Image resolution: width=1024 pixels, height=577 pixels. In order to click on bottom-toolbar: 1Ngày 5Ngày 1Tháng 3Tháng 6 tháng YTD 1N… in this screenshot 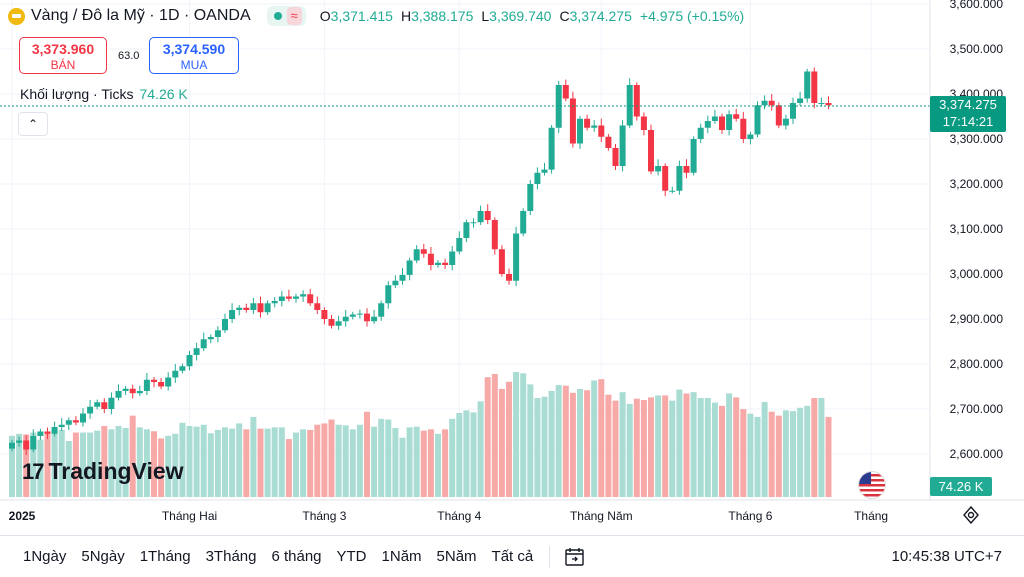, I will do `click(512, 556)`.